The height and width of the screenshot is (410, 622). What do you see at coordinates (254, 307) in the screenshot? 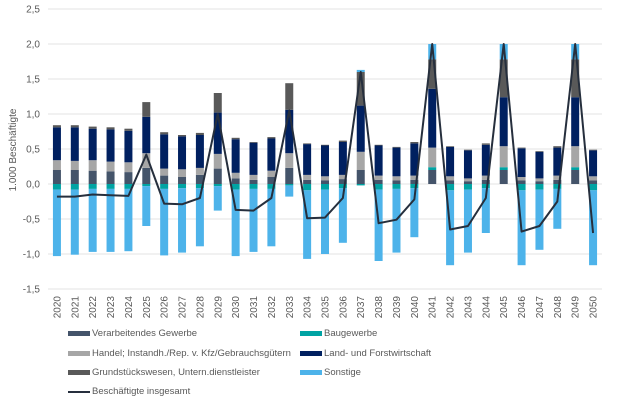
I see `x-tick-label: 2031` at bounding box center [254, 307].